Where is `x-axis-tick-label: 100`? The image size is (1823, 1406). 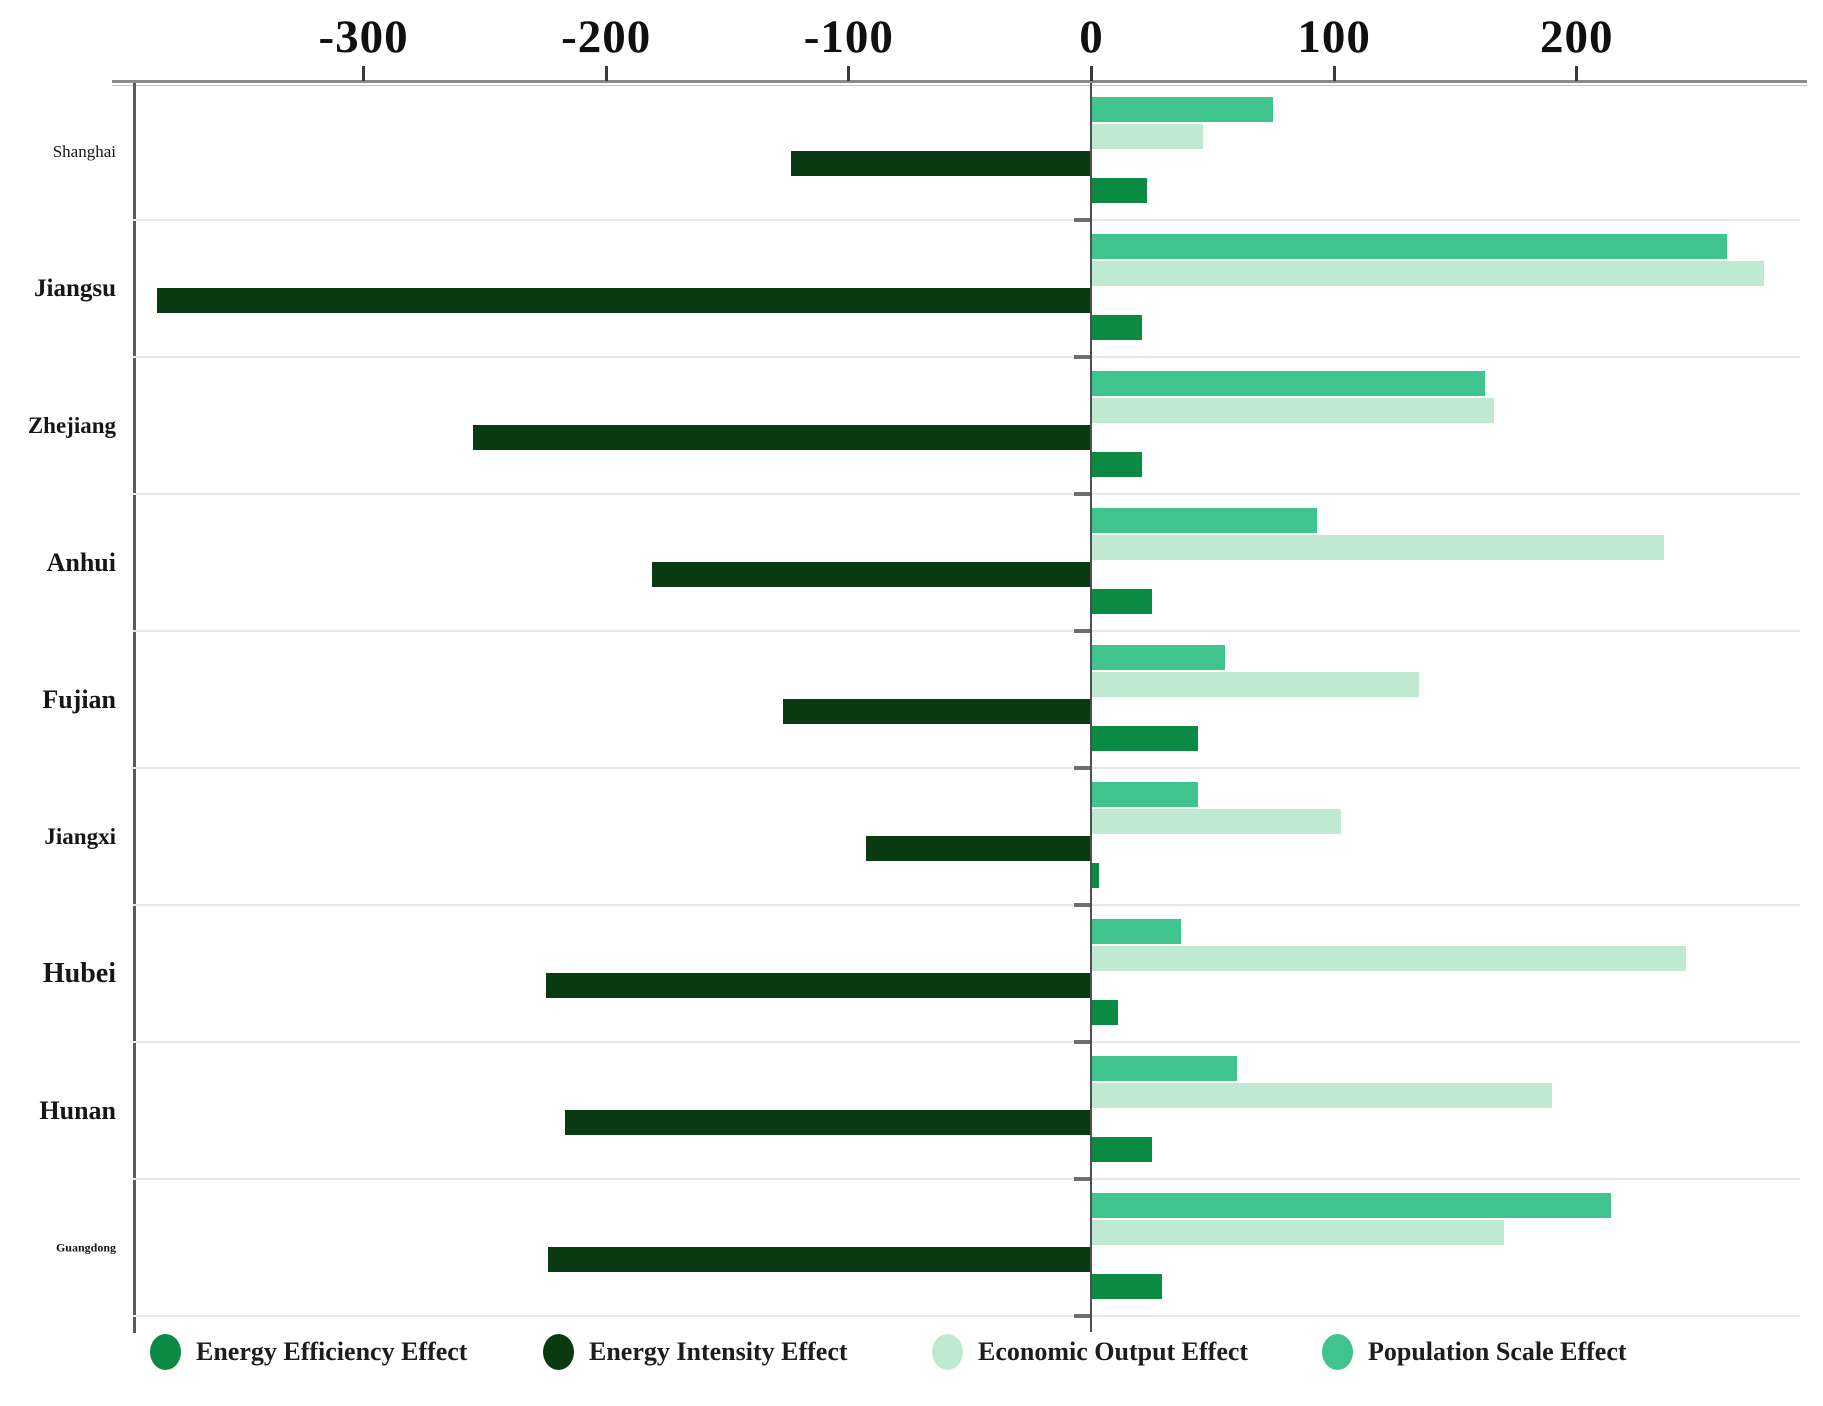
x-axis-tick-label: 100 is located at coordinates (1334, 37).